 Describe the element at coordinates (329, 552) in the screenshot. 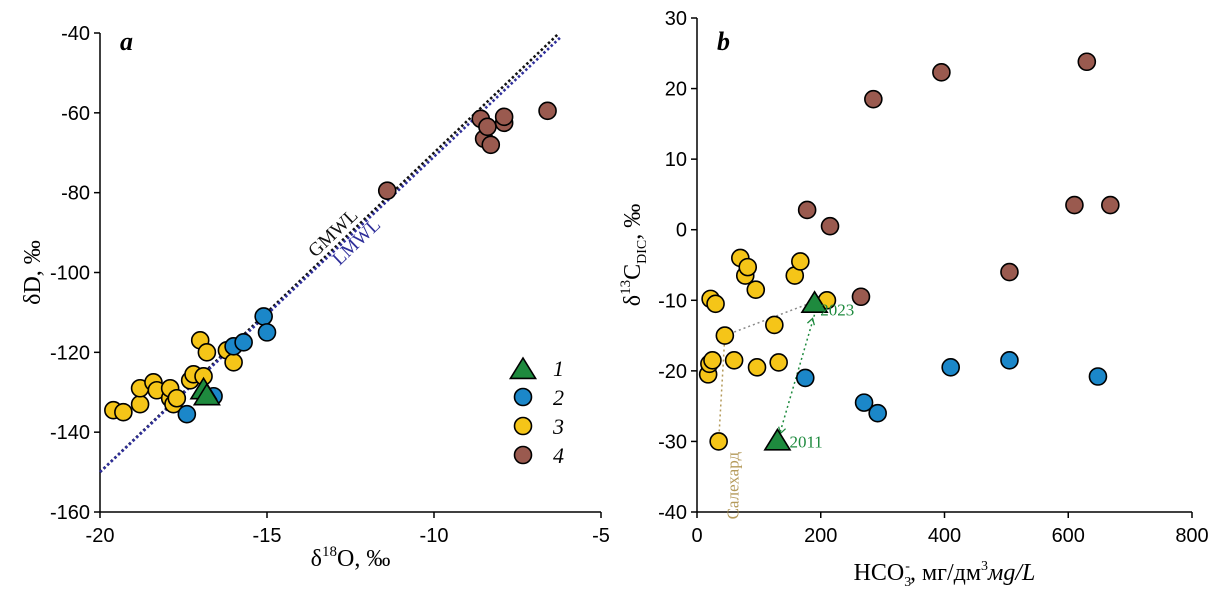

I see `x-title-sup: 18` at that location.